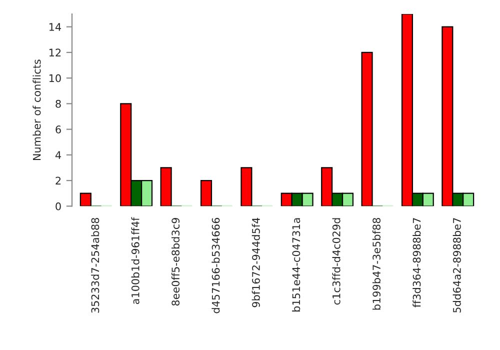 Image resolution: width=500 pixels, height=350 pixels. I want to click on y-tick-label: 10, so click(55, 78).